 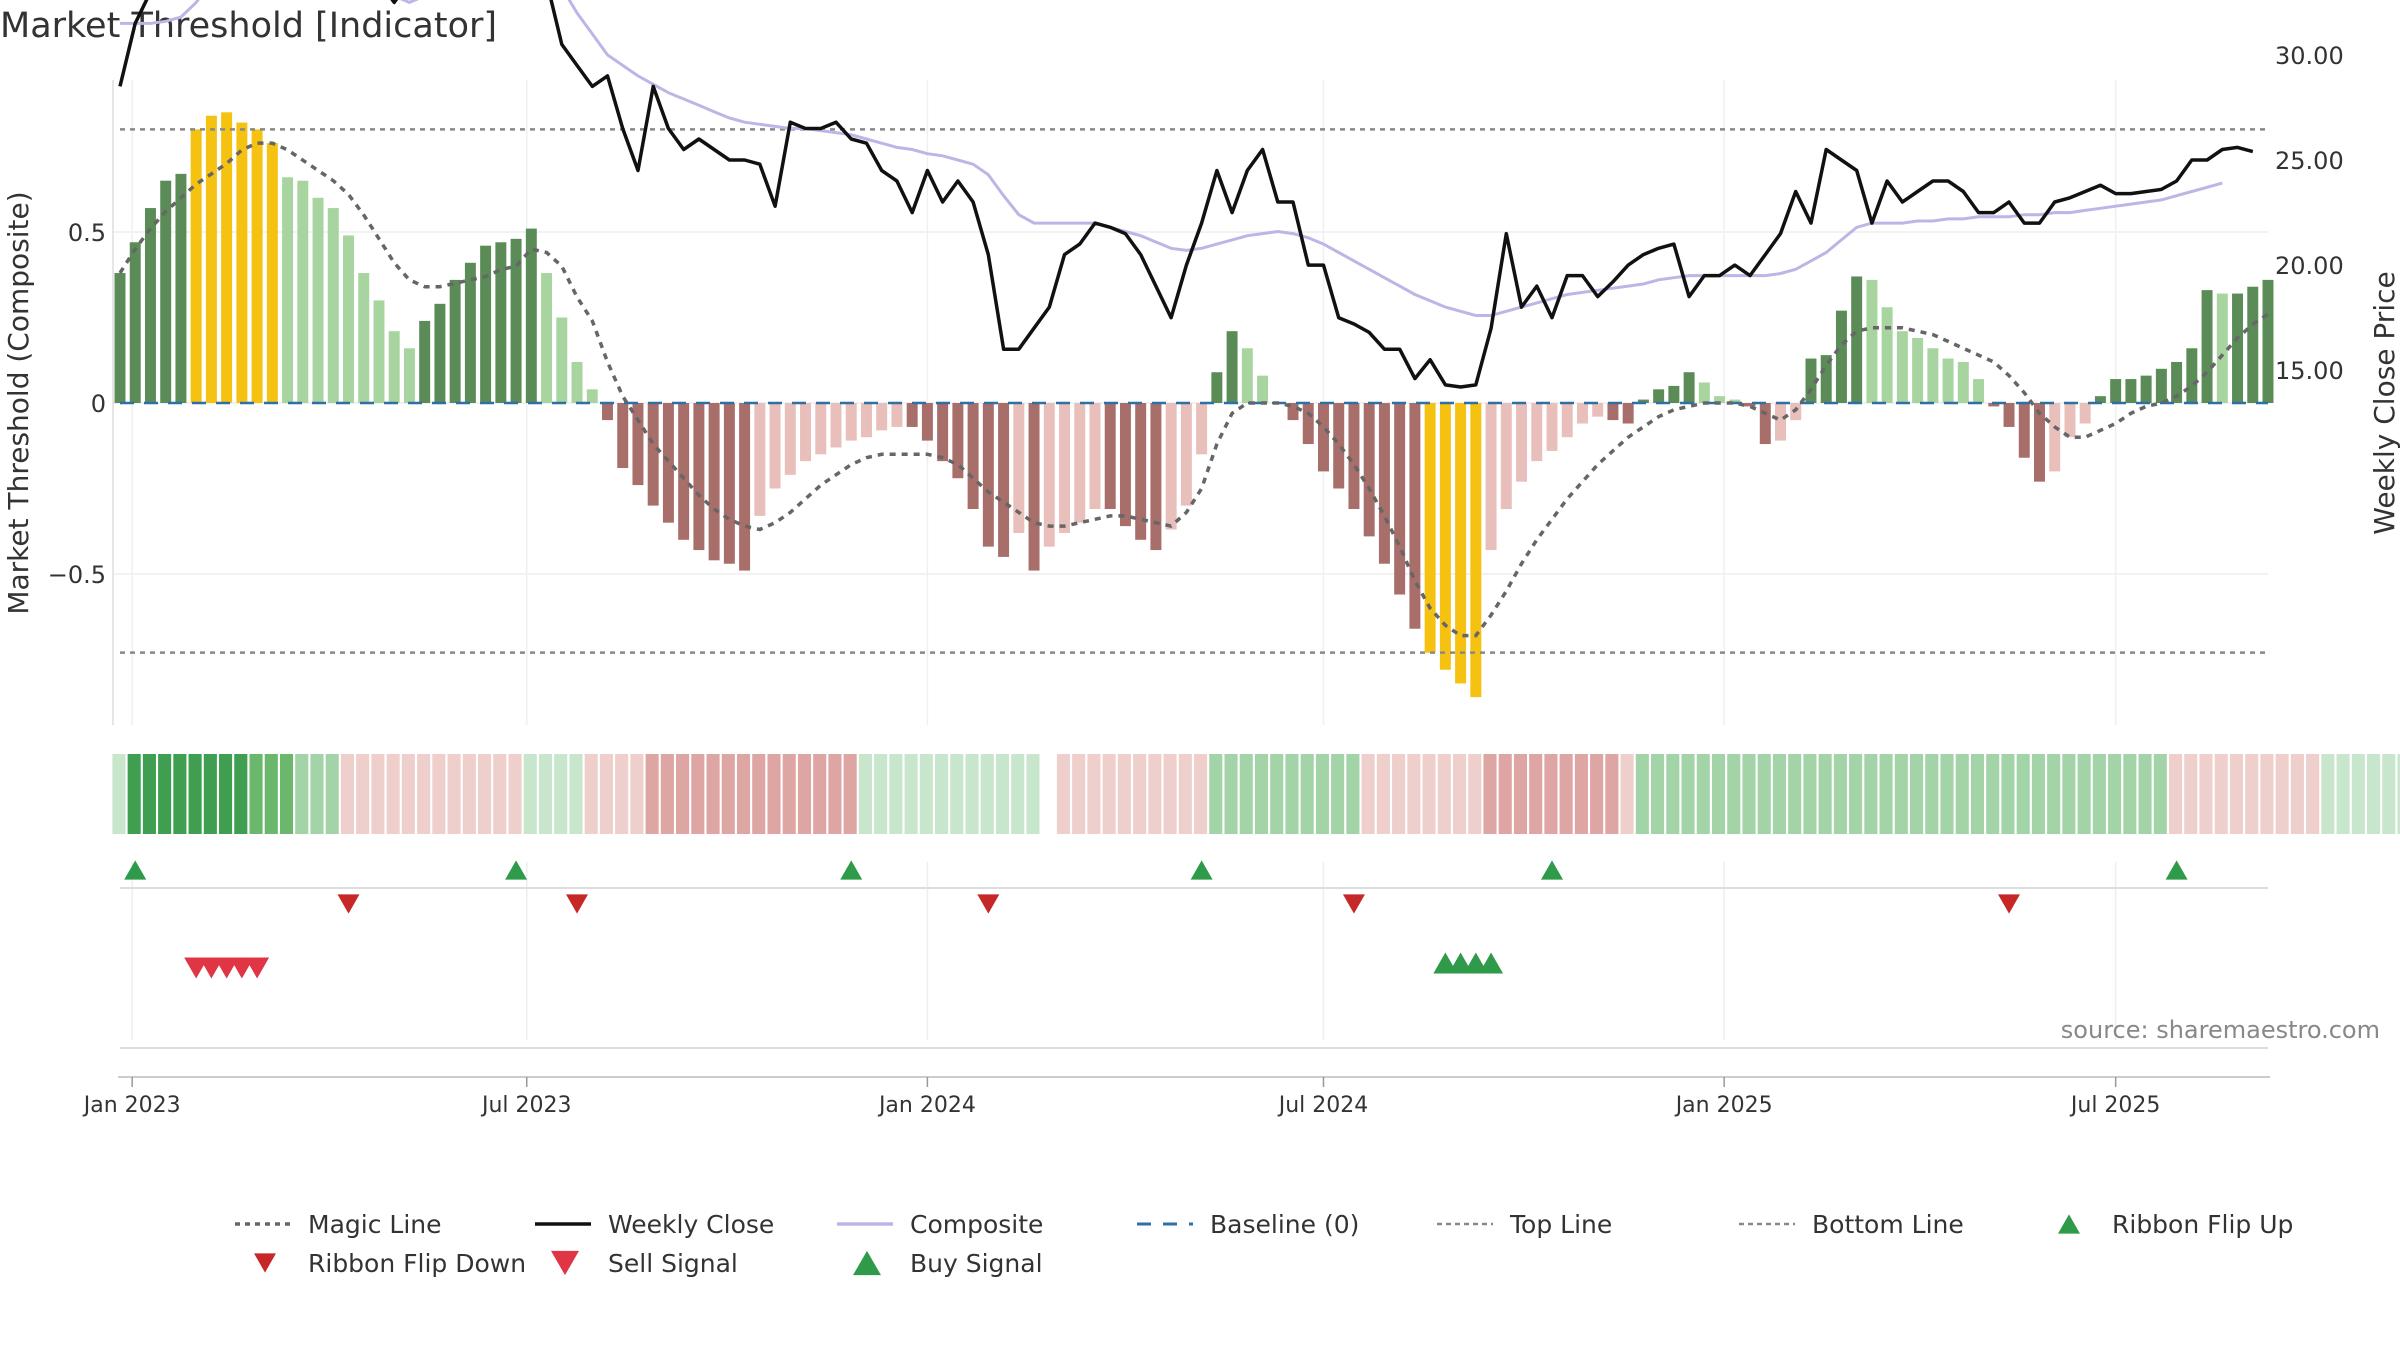 I want to click on legend-label: Buy Signal, so click(x=976, y=1263).